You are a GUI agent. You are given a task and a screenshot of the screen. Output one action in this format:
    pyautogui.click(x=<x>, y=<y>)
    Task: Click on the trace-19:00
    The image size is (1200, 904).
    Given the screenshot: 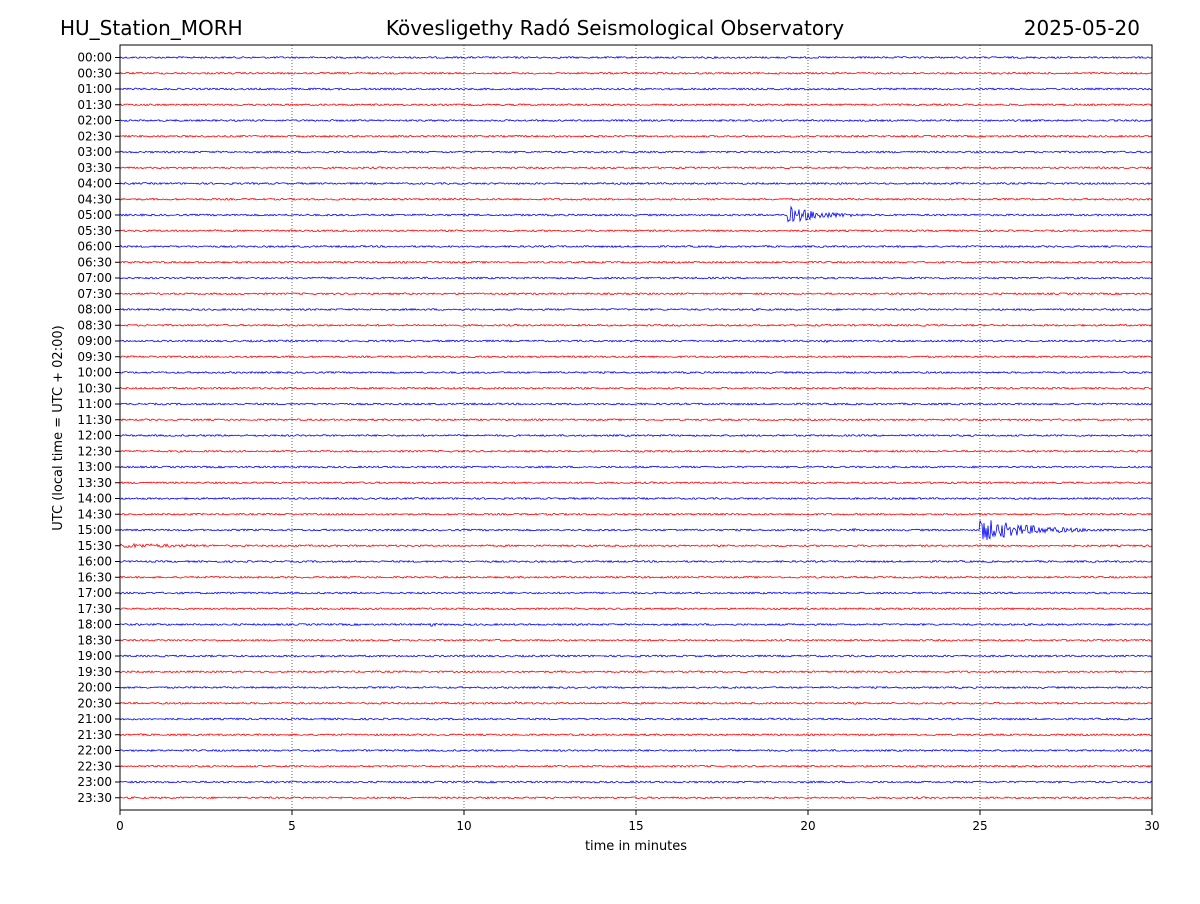 What is the action you would take?
    pyautogui.click(x=636, y=656)
    